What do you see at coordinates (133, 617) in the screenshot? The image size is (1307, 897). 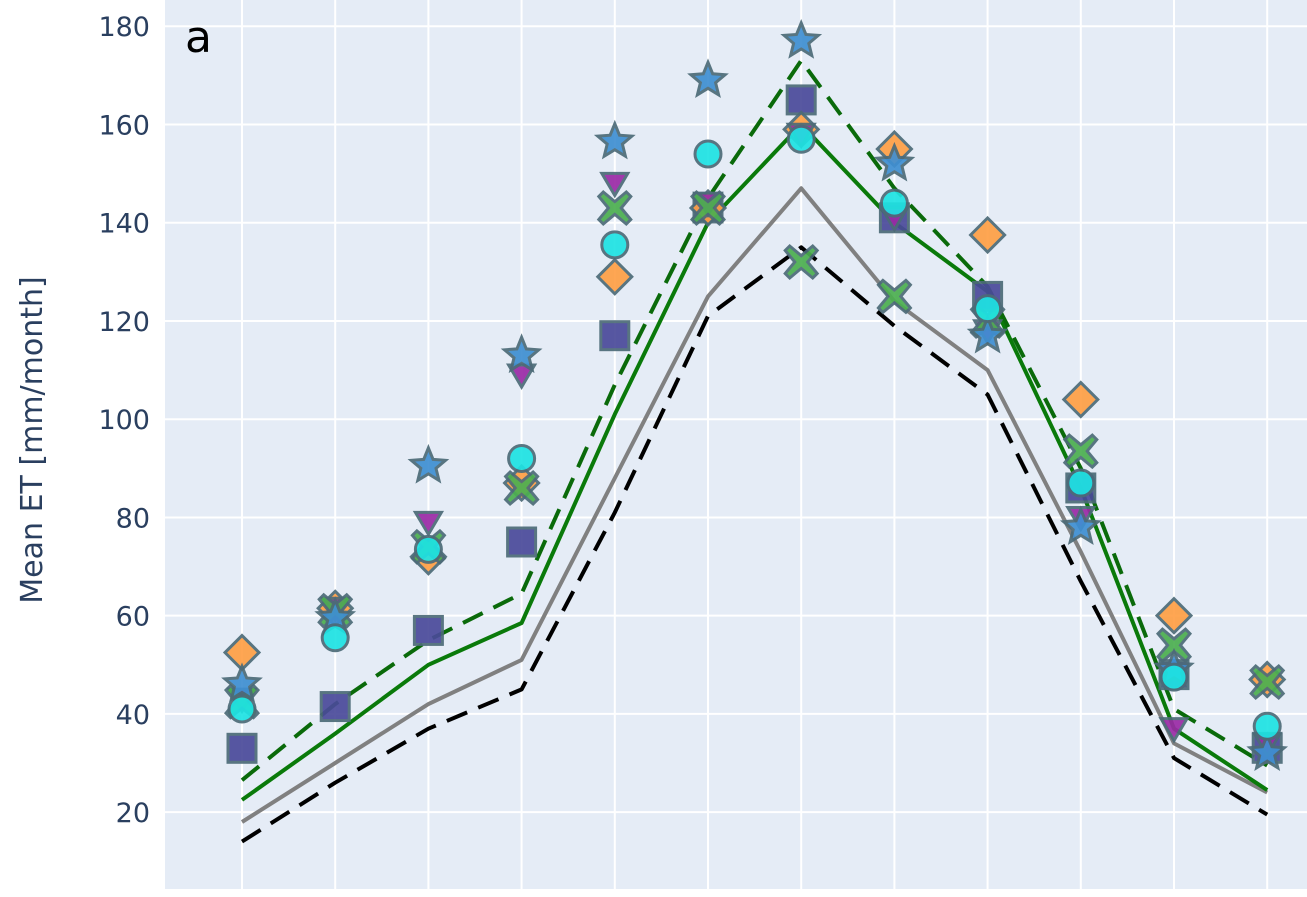 I see `y-tick-label: 60` at bounding box center [133, 617].